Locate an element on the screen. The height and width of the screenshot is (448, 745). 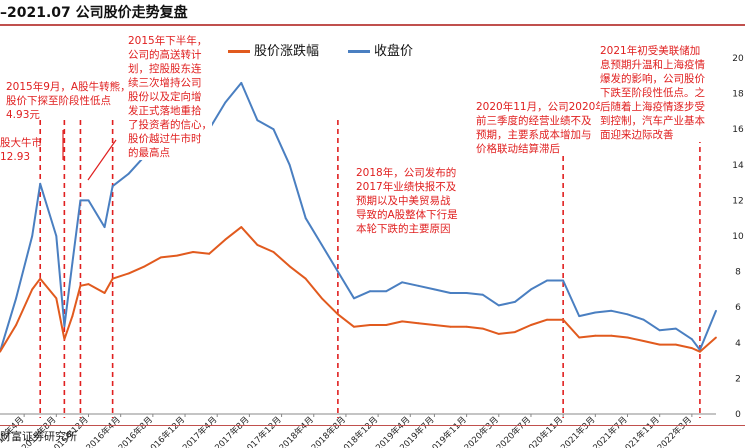
annotation-line: 划，控股股东连 is located at coordinates (165, 69).